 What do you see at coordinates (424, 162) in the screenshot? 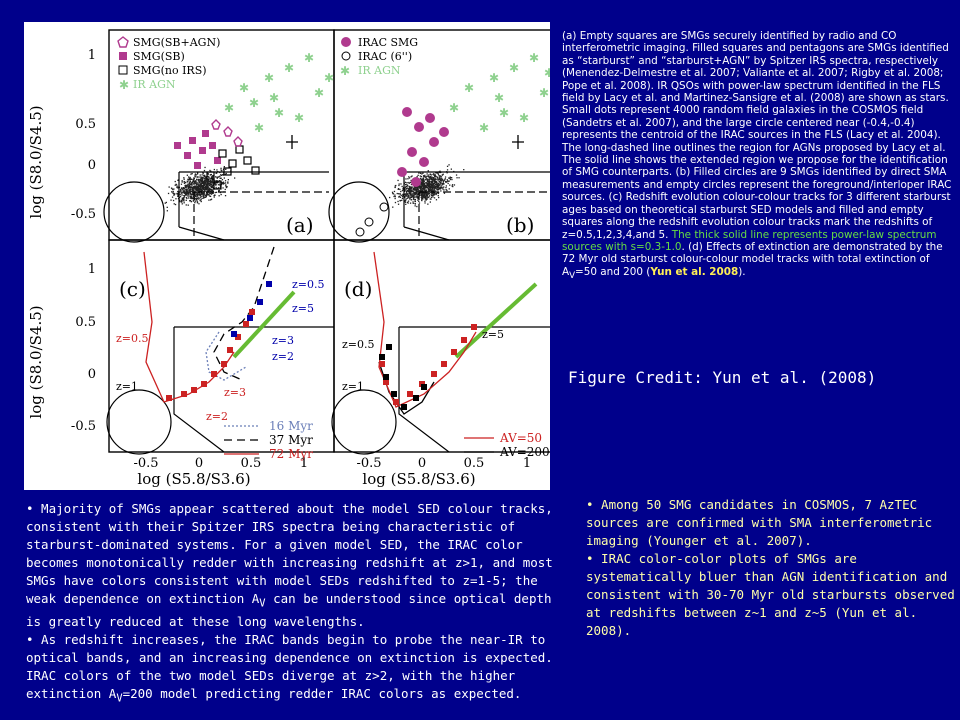
I see `irac-smg-circle` at bounding box center [424, 162].